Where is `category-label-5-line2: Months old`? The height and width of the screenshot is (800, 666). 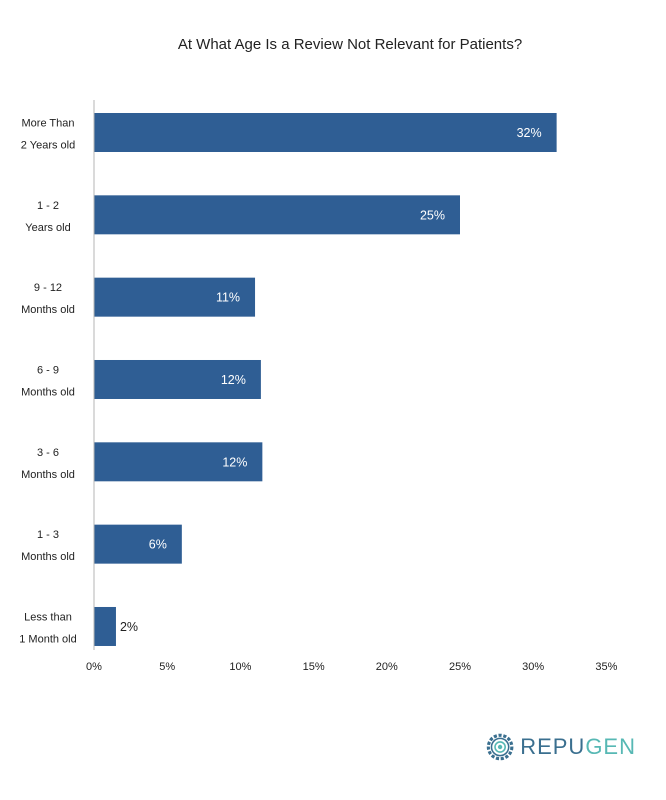 category-label-5-line2: Months old is located at coordinates (48, 557).